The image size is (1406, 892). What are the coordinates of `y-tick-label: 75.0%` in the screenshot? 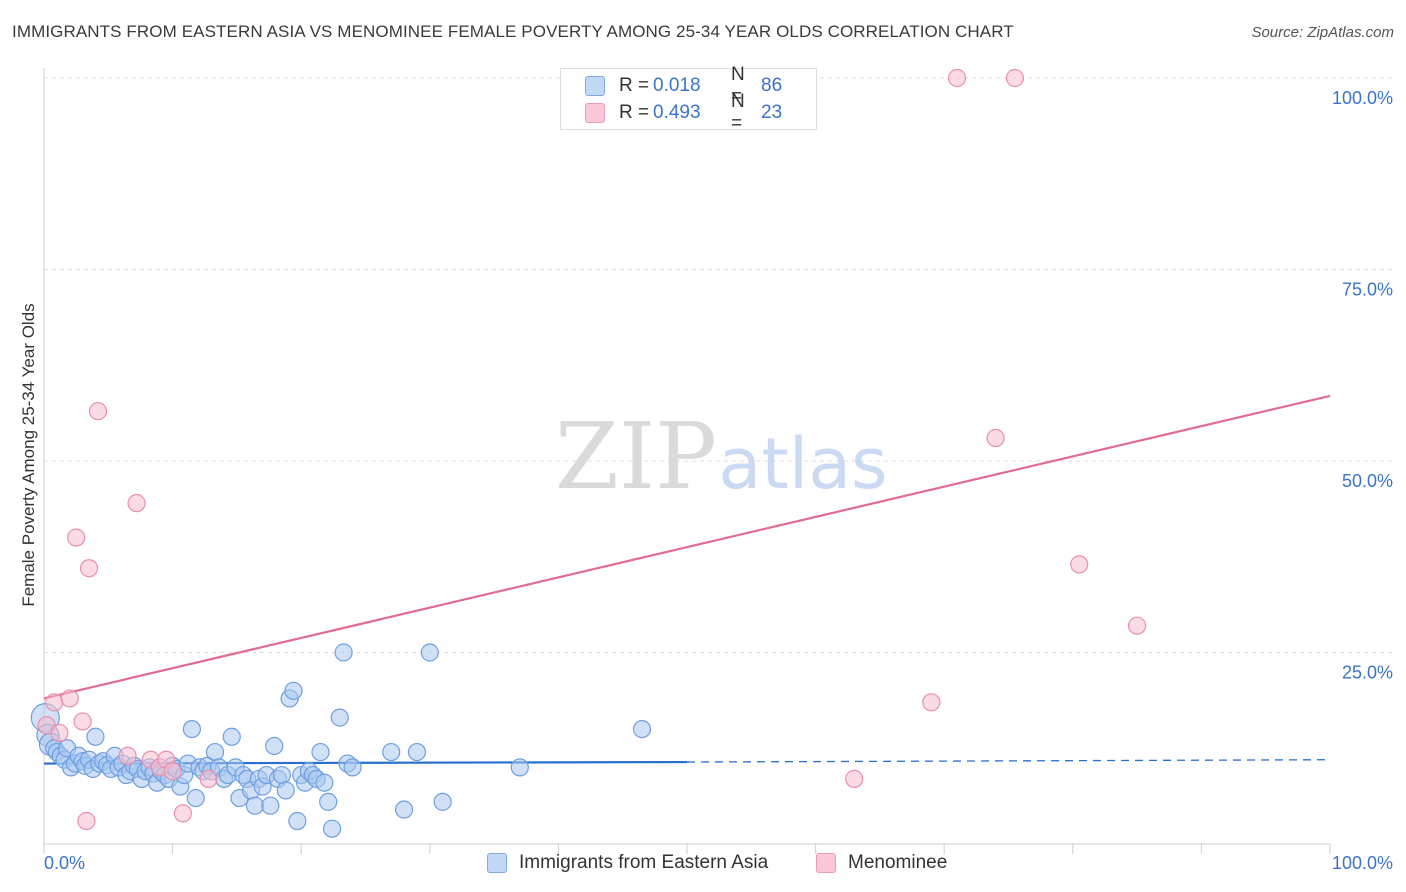 It's located at (1367, 290).